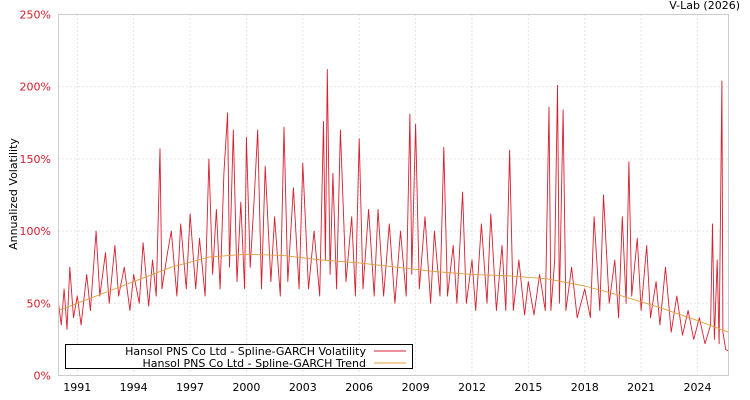 This screenshot has height=400, width=750. What do you see at coordinates (416, 387) in the screenshot?
I see `x-tick-label: 2009` at bounding box center [416, 387].